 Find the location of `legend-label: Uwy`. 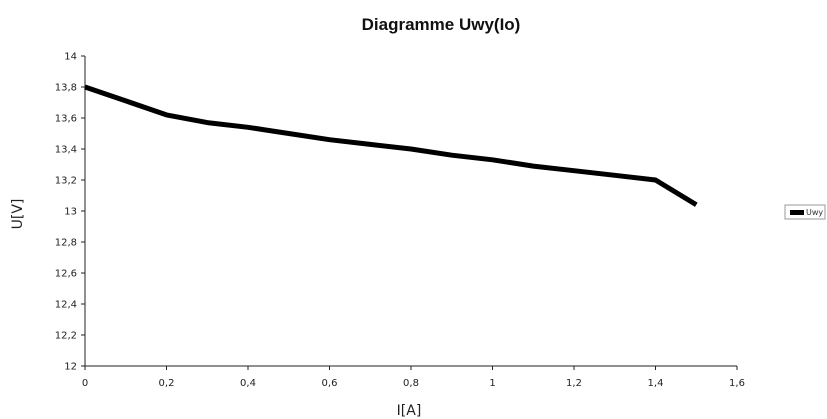

legend-label: Uwy is located at coordinates (814, 212).